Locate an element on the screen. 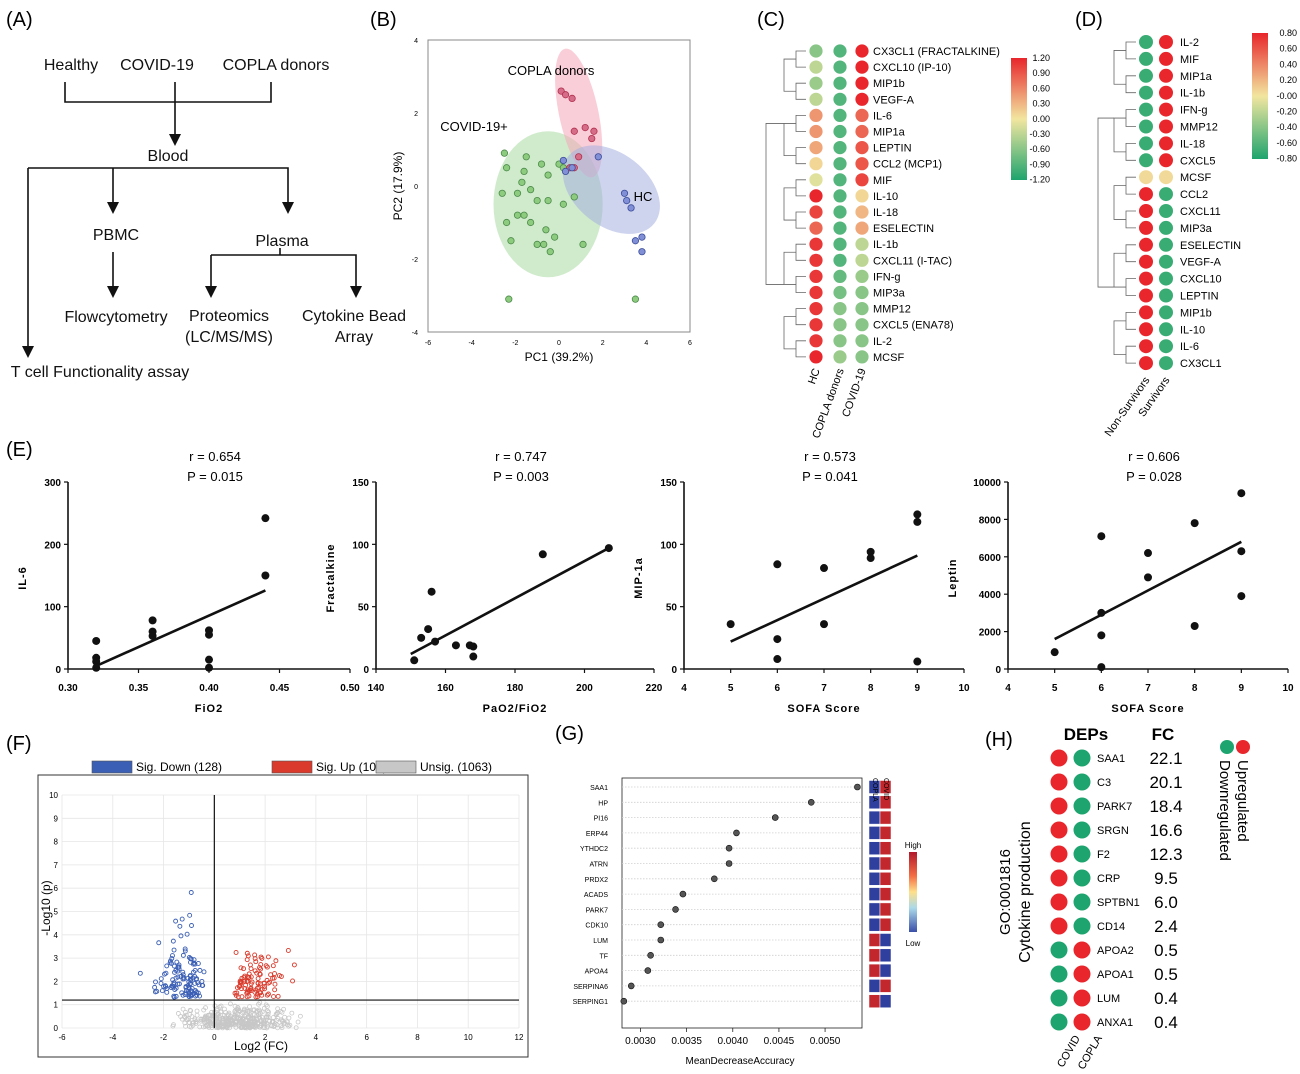 This screenshot has width=1300, height=1074. dep-protein-label: ANXA1 is located at coordinates (1115, 1023).